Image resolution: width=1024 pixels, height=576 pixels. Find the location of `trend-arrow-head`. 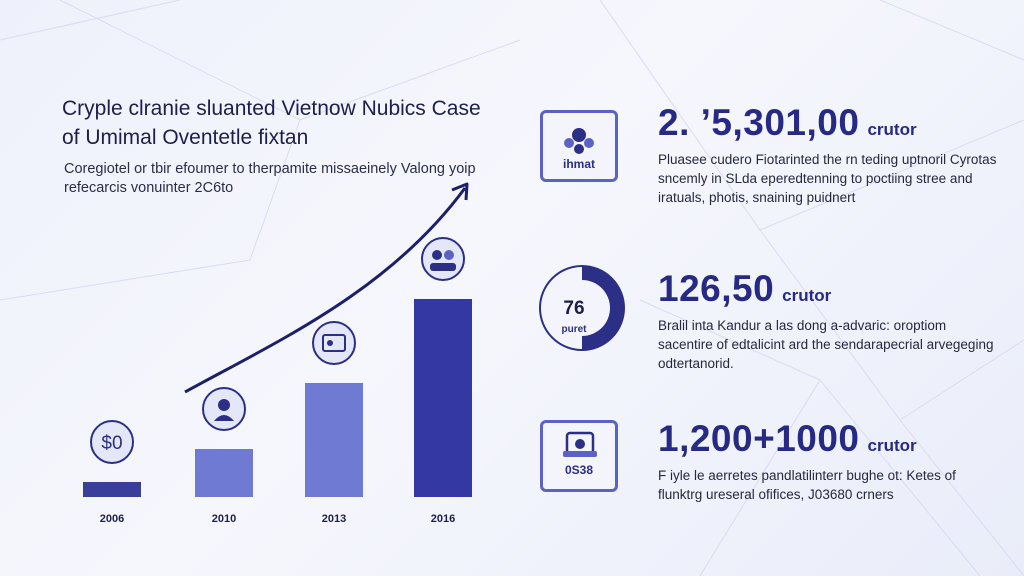

trend-arrow-head is located at coordinates (460, 191).